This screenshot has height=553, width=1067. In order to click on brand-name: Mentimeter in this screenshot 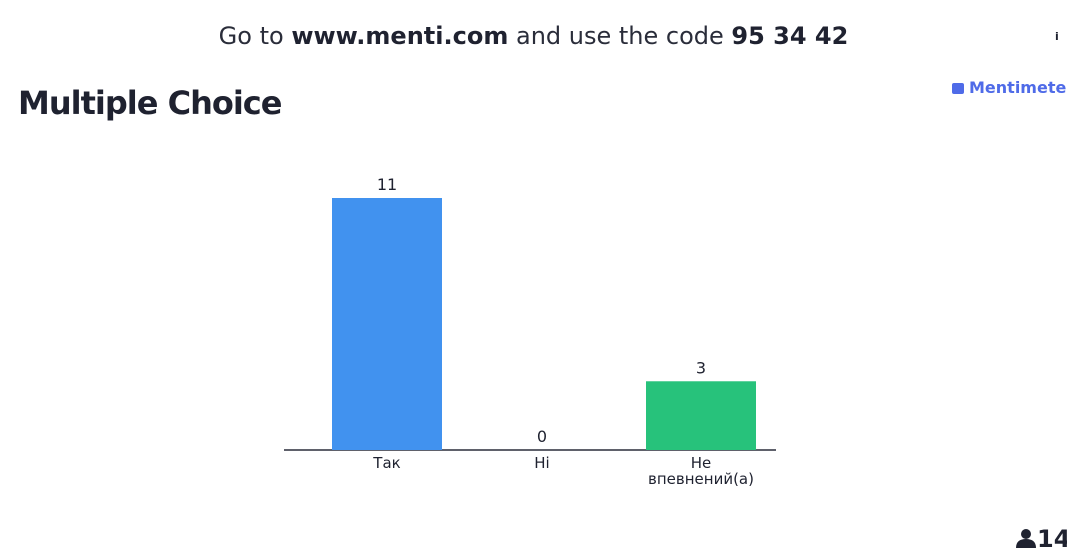, I will do `click(1018, 87)`.